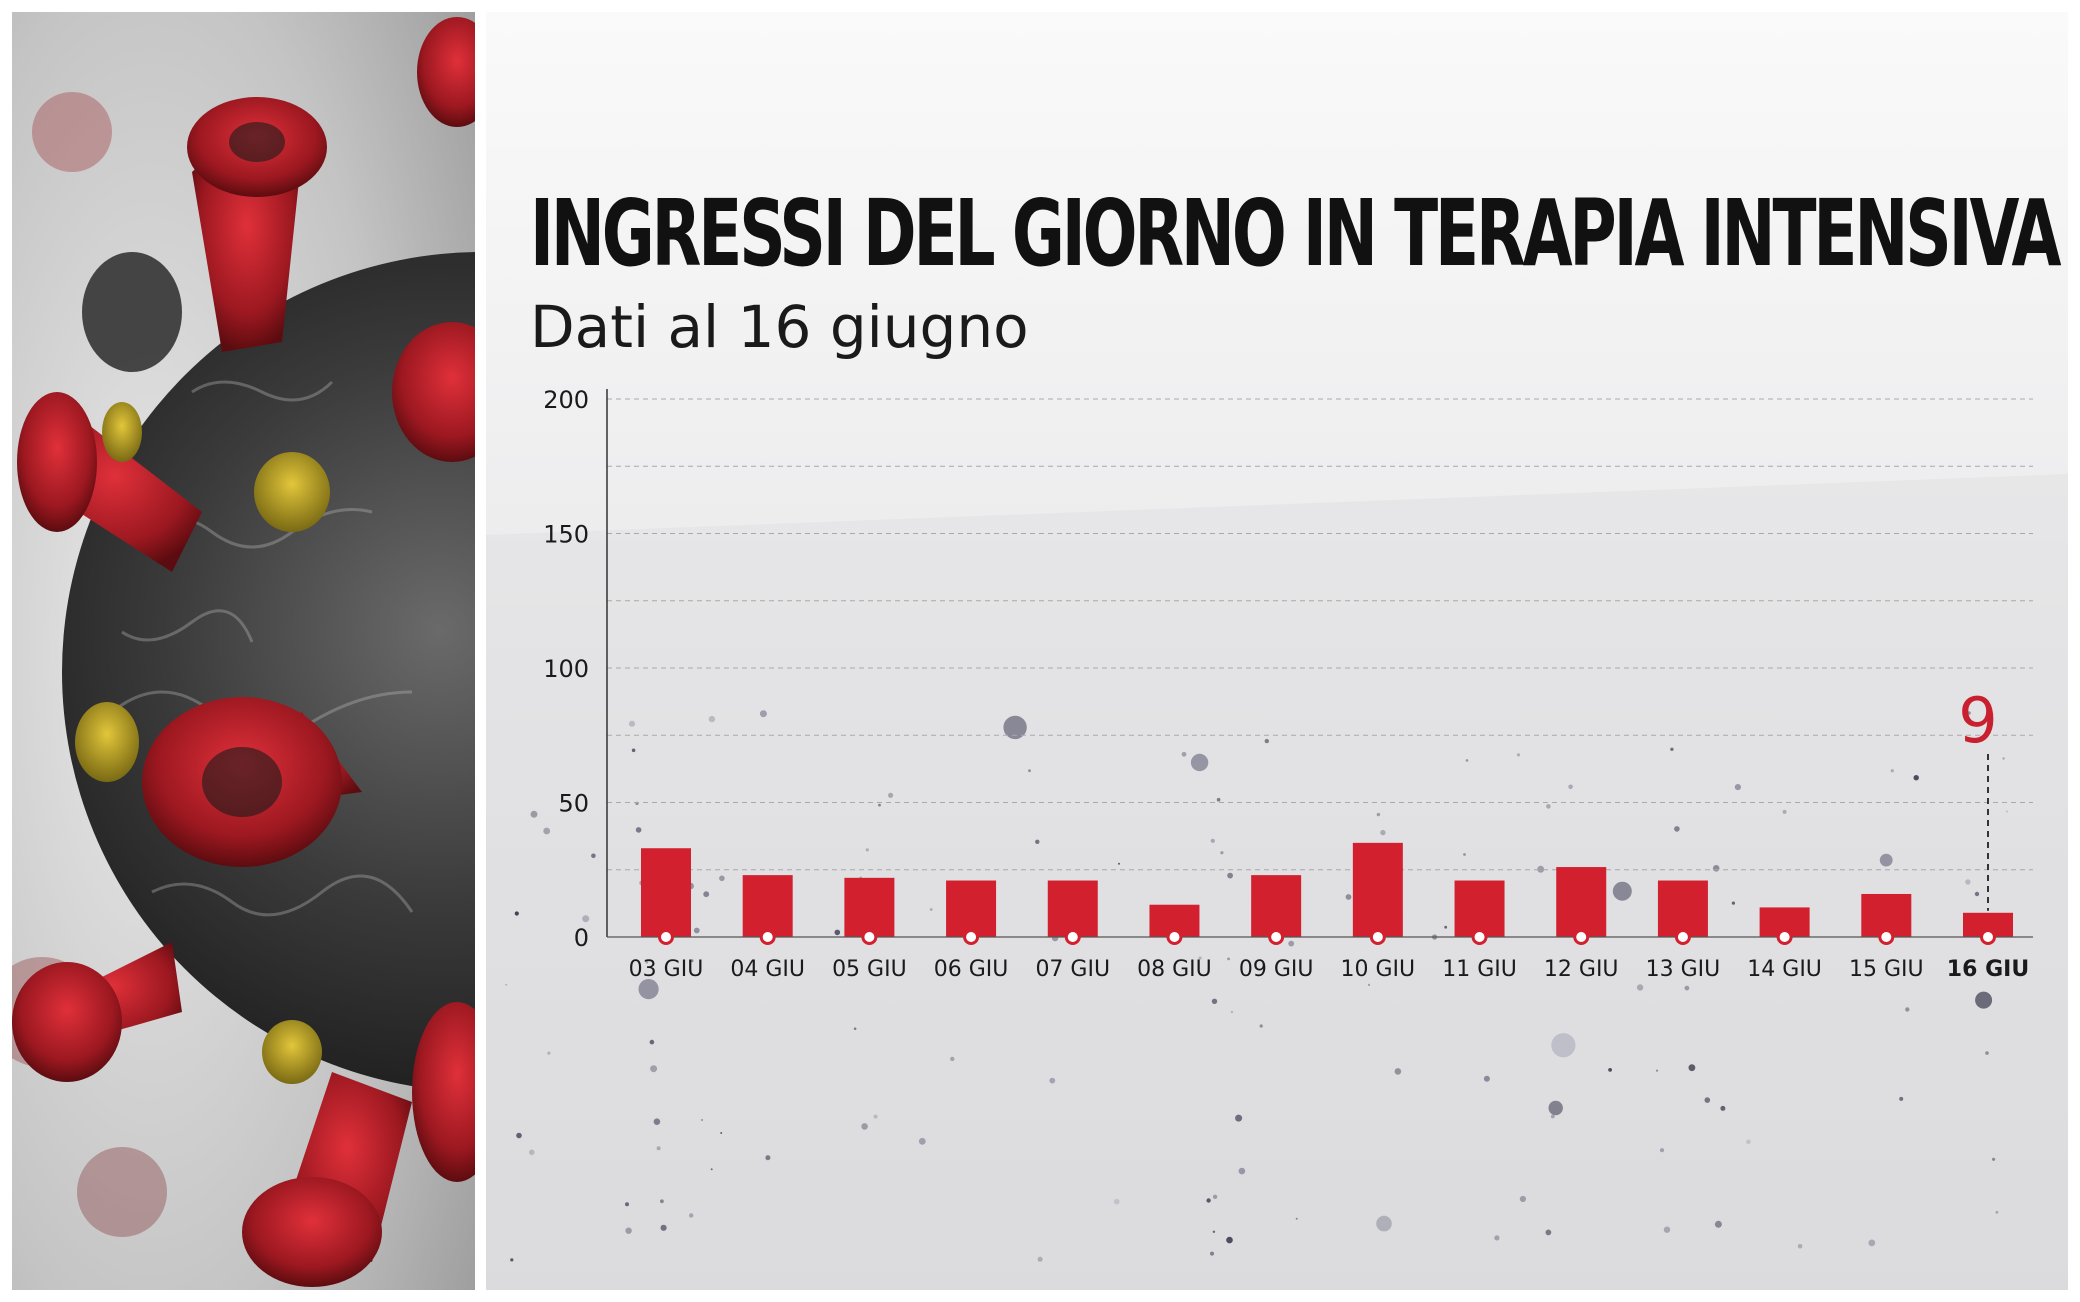 The height and width of the screenshot is (1302, 2080). What do you see at coordinates (566, 400) in the screenshot?
I see `y-tick-label: 200` at bounding box center [566, 400].